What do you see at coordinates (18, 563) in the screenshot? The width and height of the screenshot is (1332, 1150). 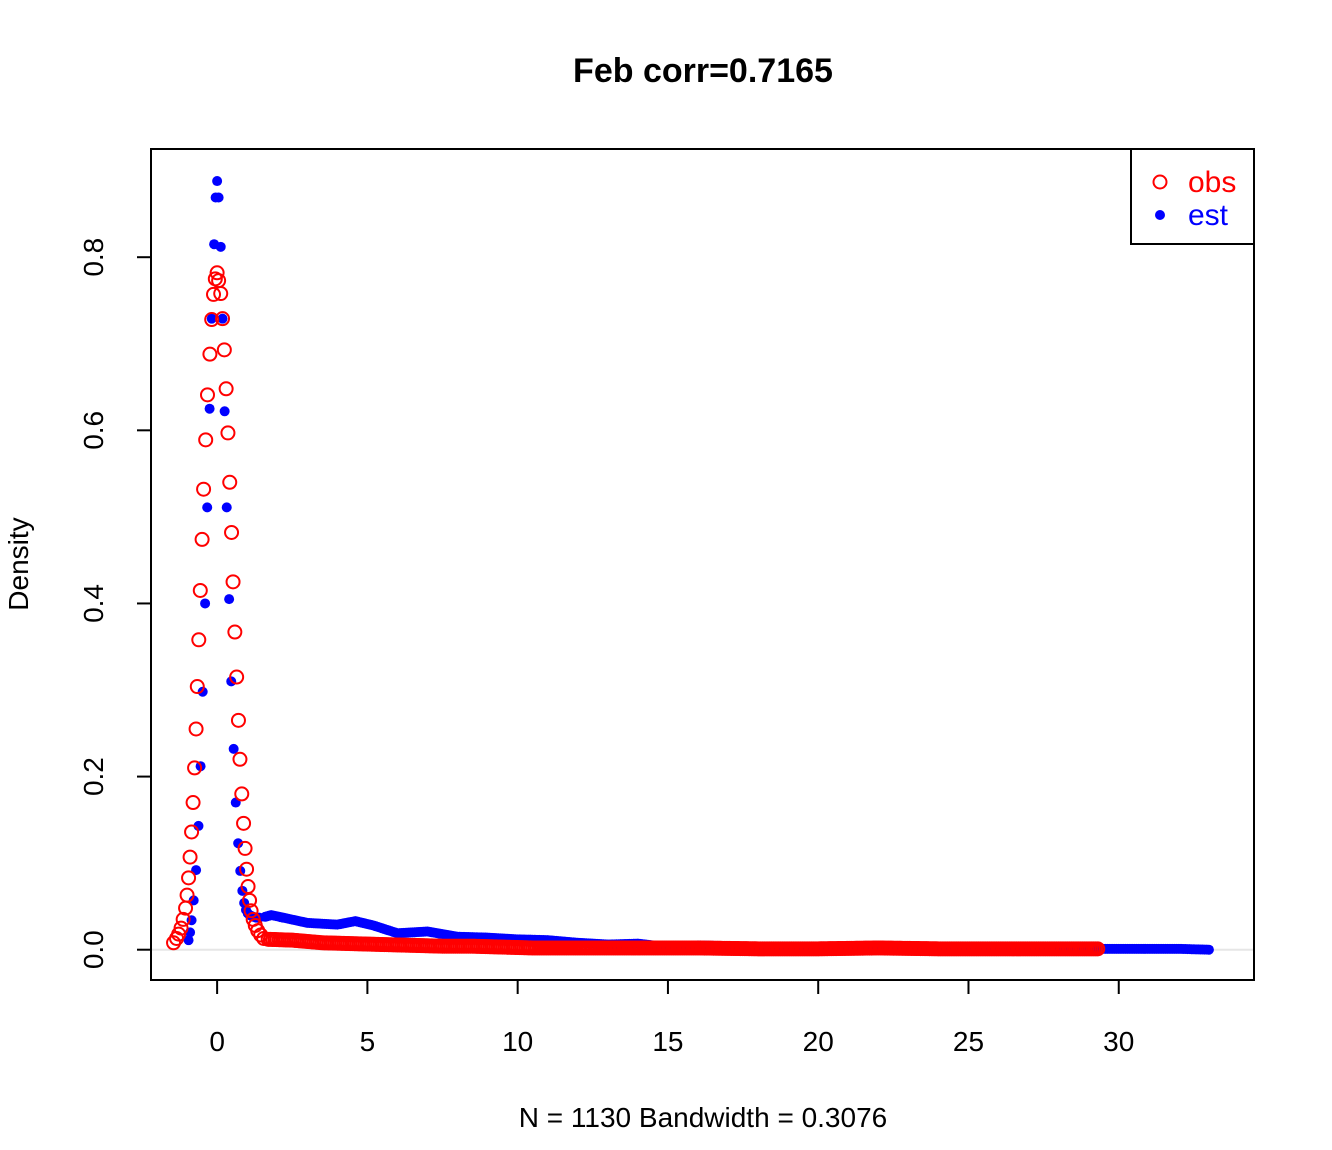 I see `y-axis-label: Density` at bounding box center [18, 563].